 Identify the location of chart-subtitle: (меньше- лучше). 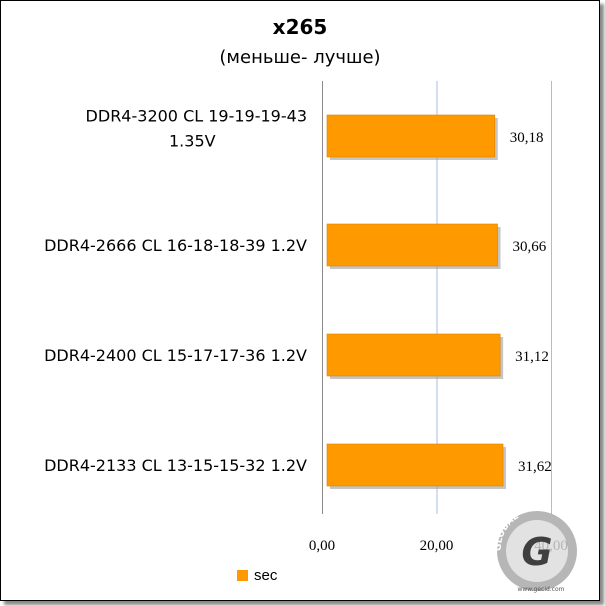
(300, 57).